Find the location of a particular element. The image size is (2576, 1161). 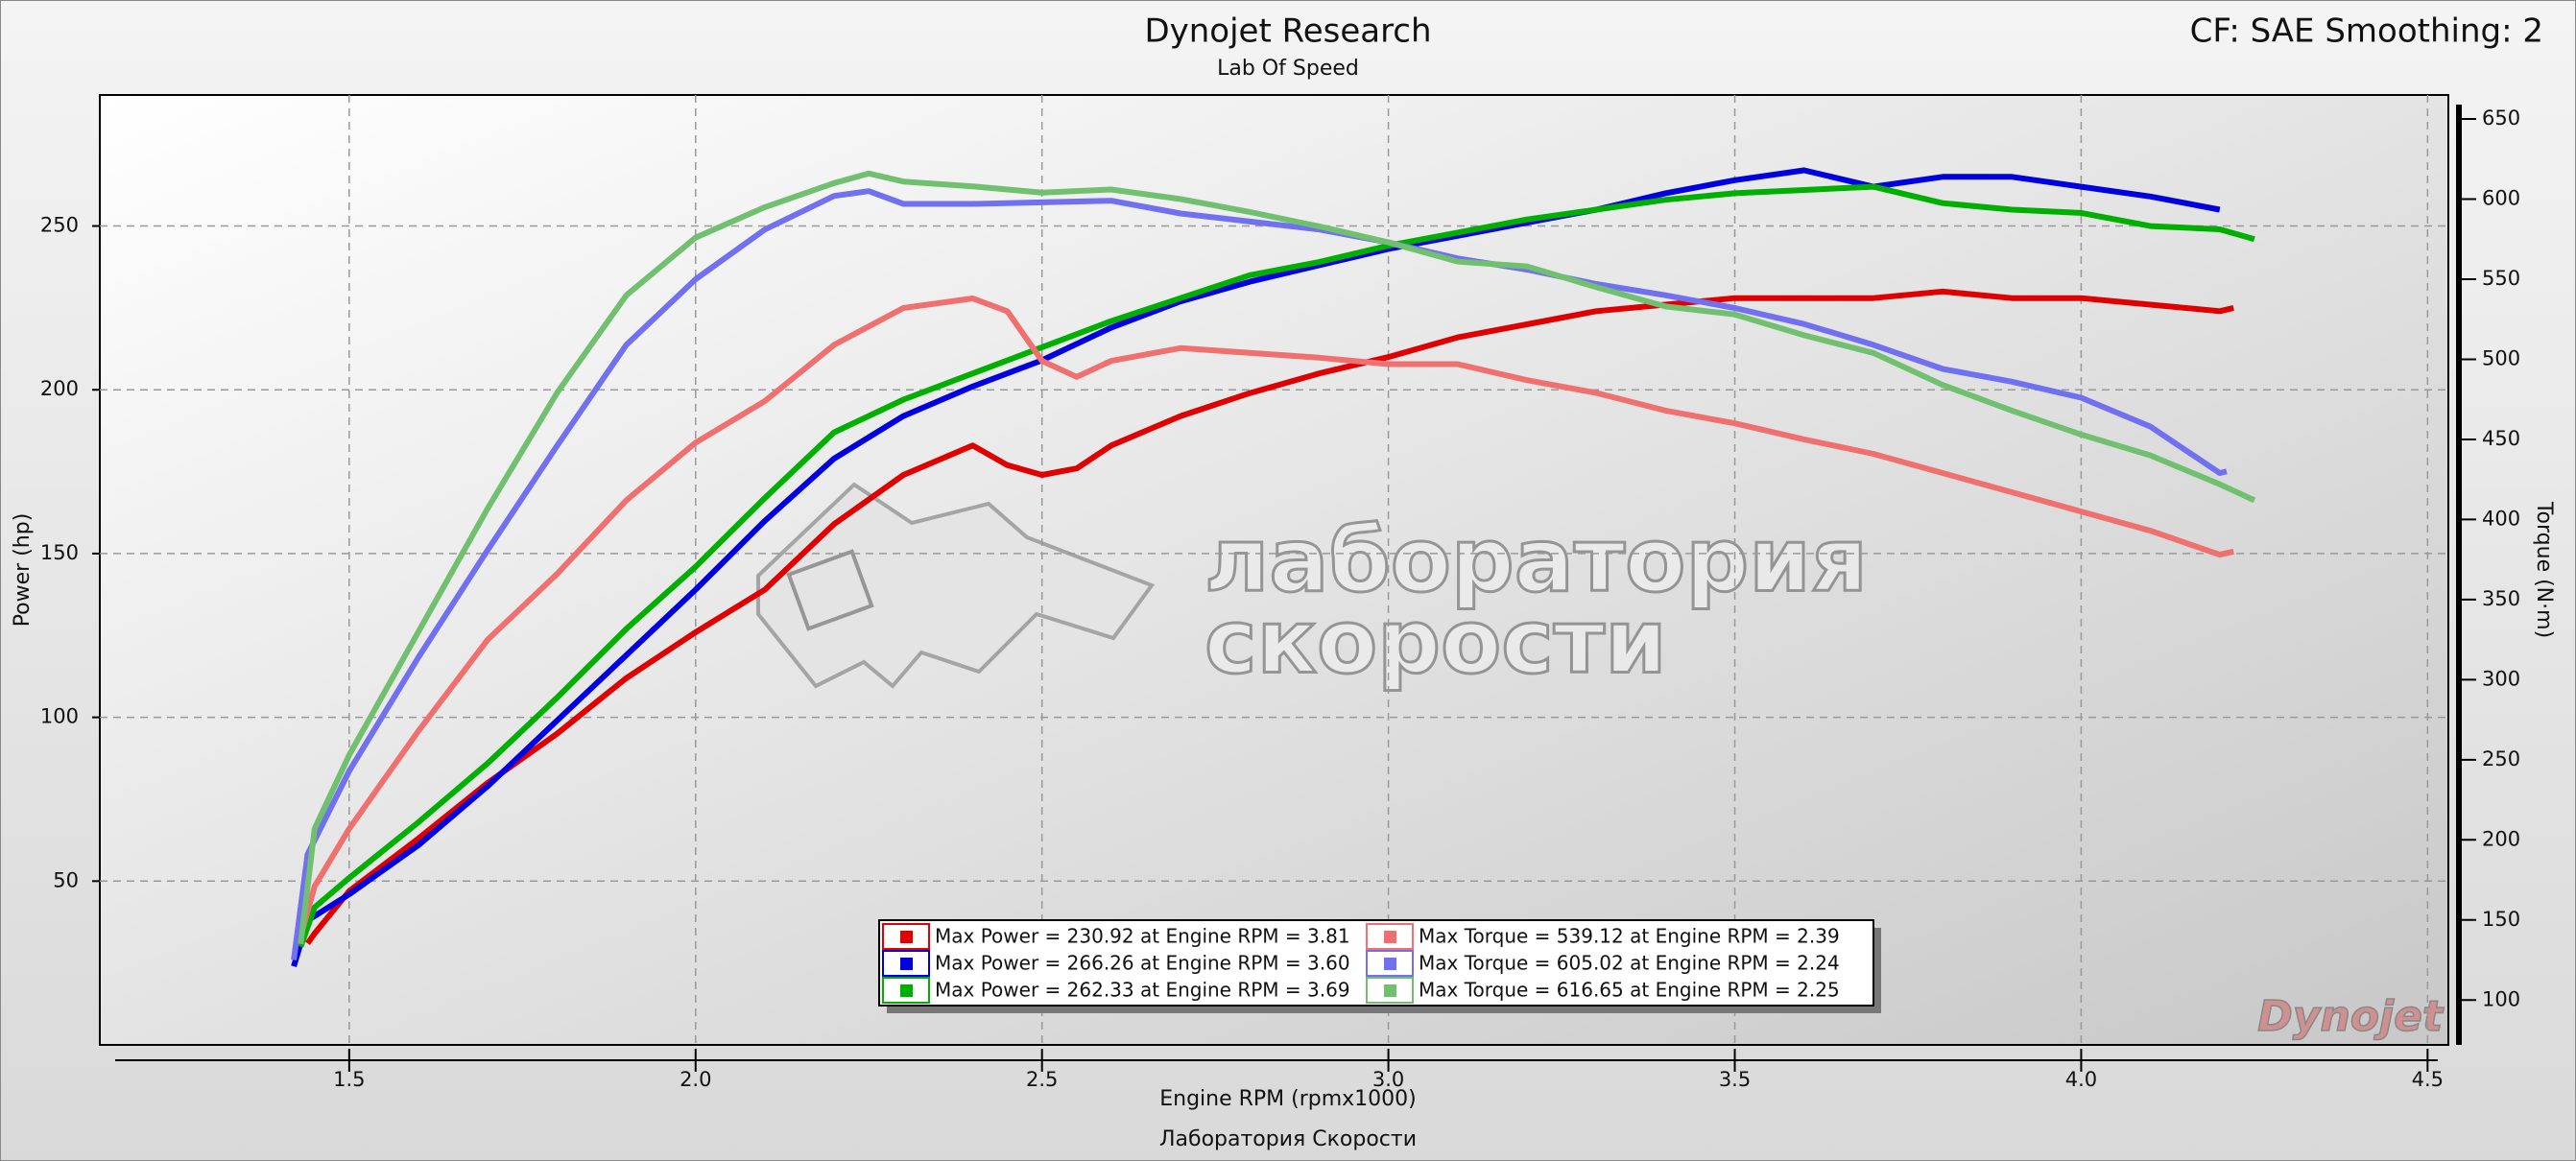

legend-label: Max Power = 266.26 at Engine RPM = 3.60 is located at coordinates (1142, 964).